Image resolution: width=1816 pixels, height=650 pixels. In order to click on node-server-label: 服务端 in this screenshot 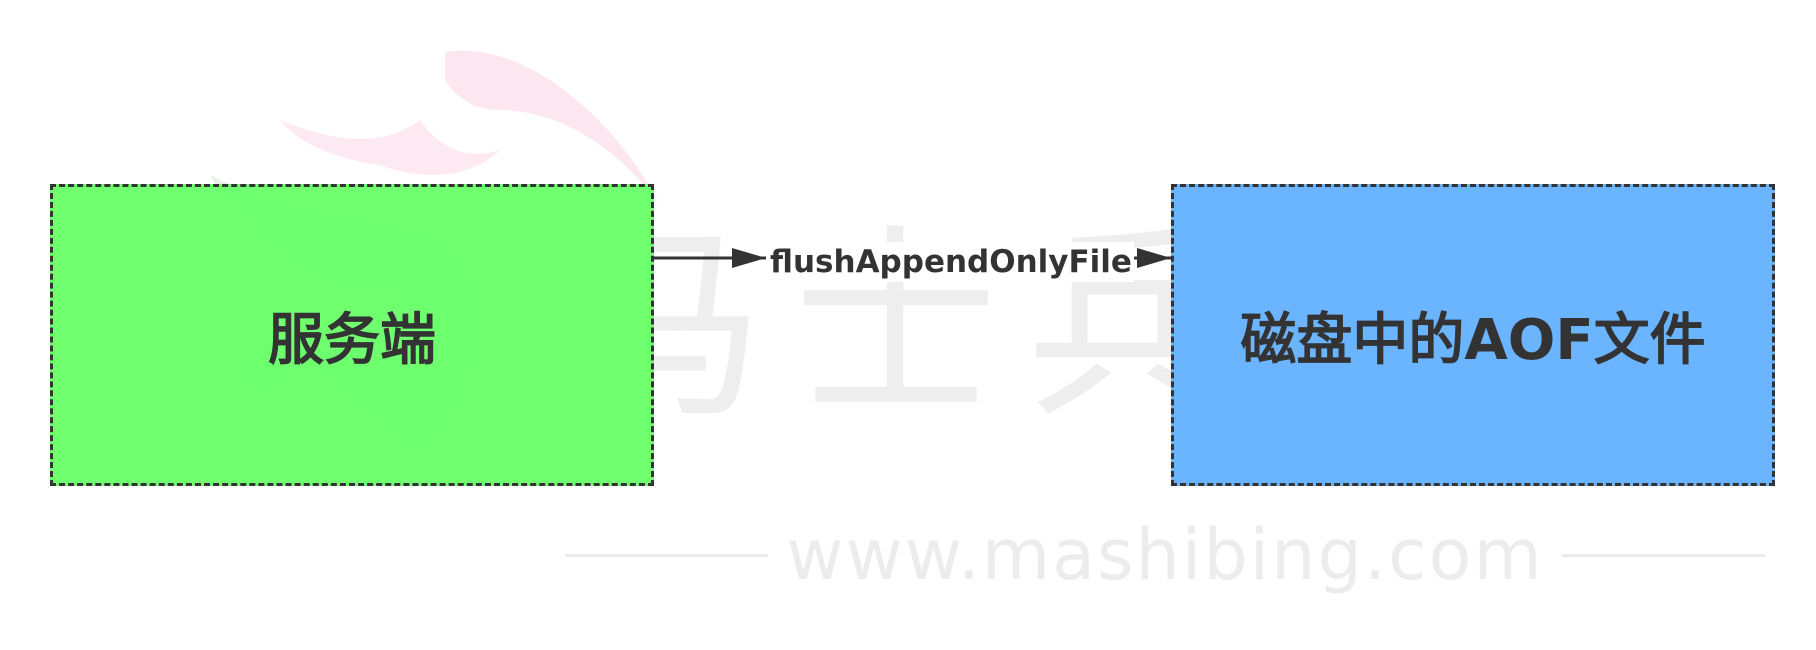, I will do `click(352, 335)`.